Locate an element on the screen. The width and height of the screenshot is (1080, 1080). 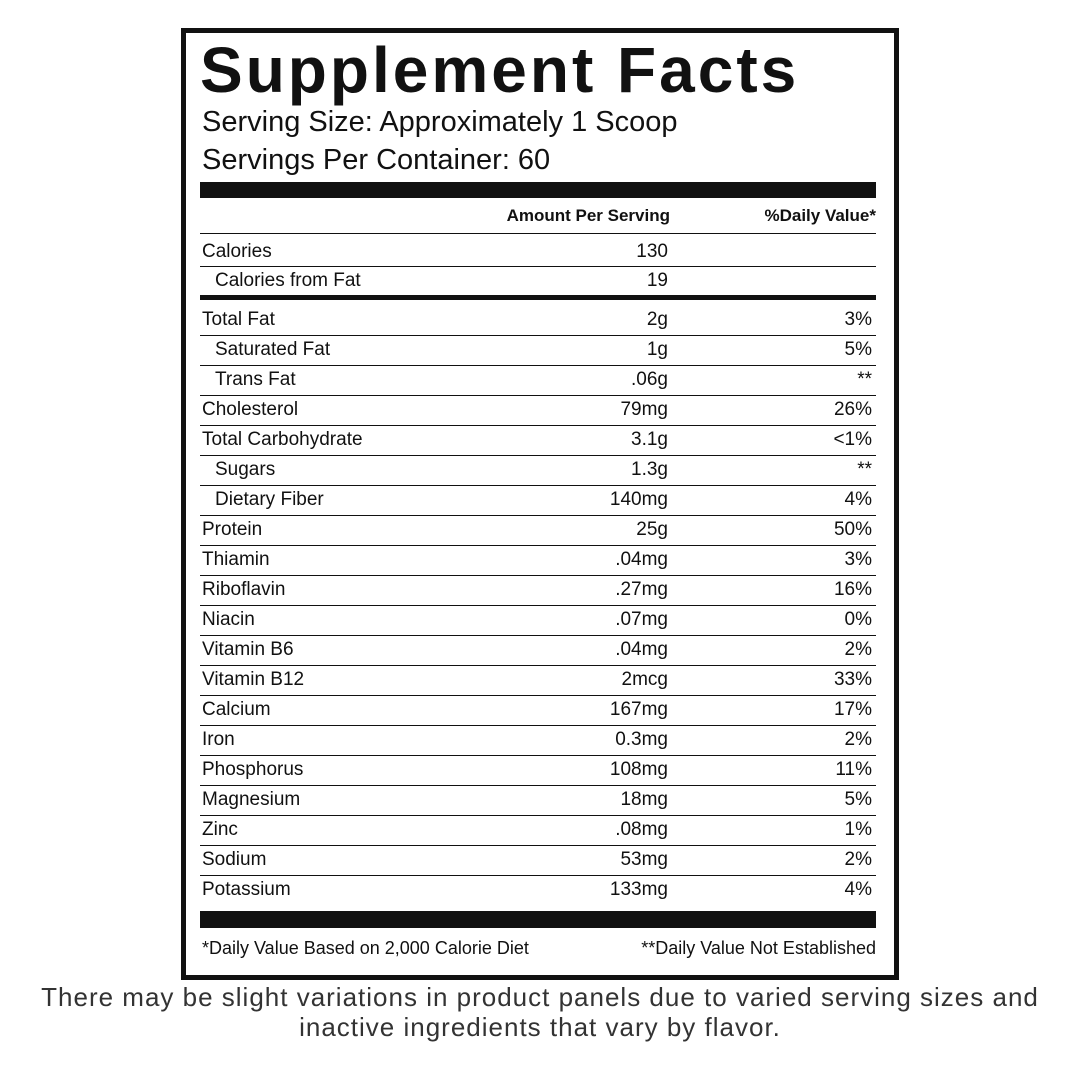
dv-header: %Daily Value* is located at coordinates (820, 215).